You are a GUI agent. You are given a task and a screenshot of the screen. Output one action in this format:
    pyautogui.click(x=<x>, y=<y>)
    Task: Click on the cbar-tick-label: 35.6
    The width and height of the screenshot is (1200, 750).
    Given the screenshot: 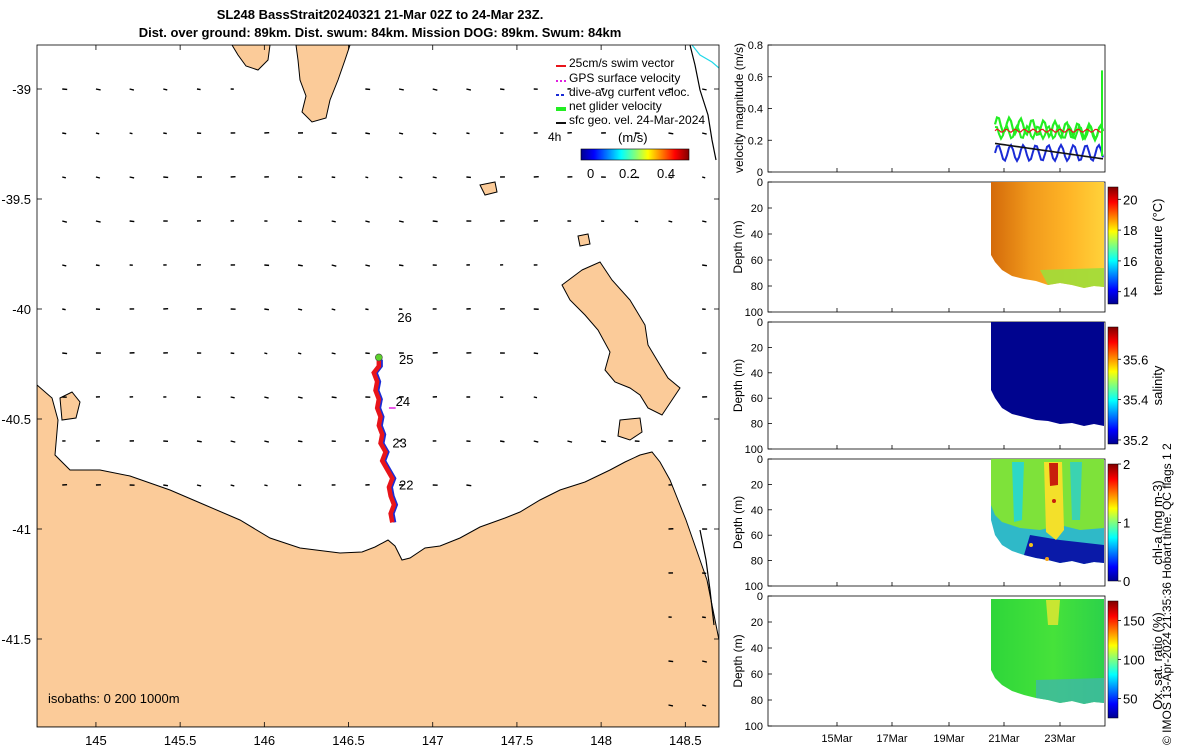 What is the action you would take?
    pyautogui.click(x=1135, y=359)
    